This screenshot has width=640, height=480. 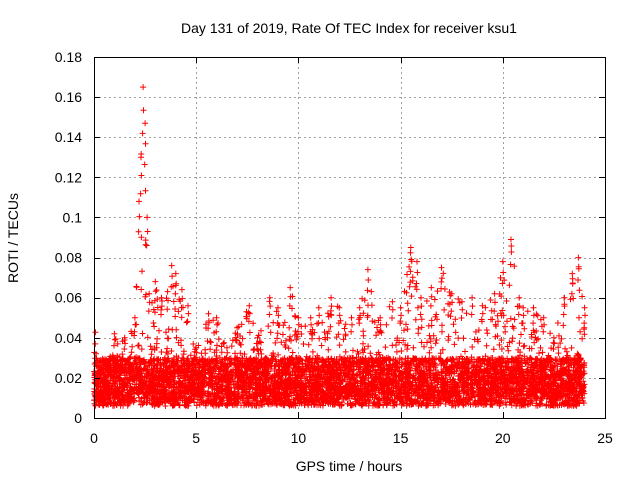 What do you see at coordinates (68, 378) in the screenshot?
I see `y-tick-label: 0.02` at bounding box center [68, 378].